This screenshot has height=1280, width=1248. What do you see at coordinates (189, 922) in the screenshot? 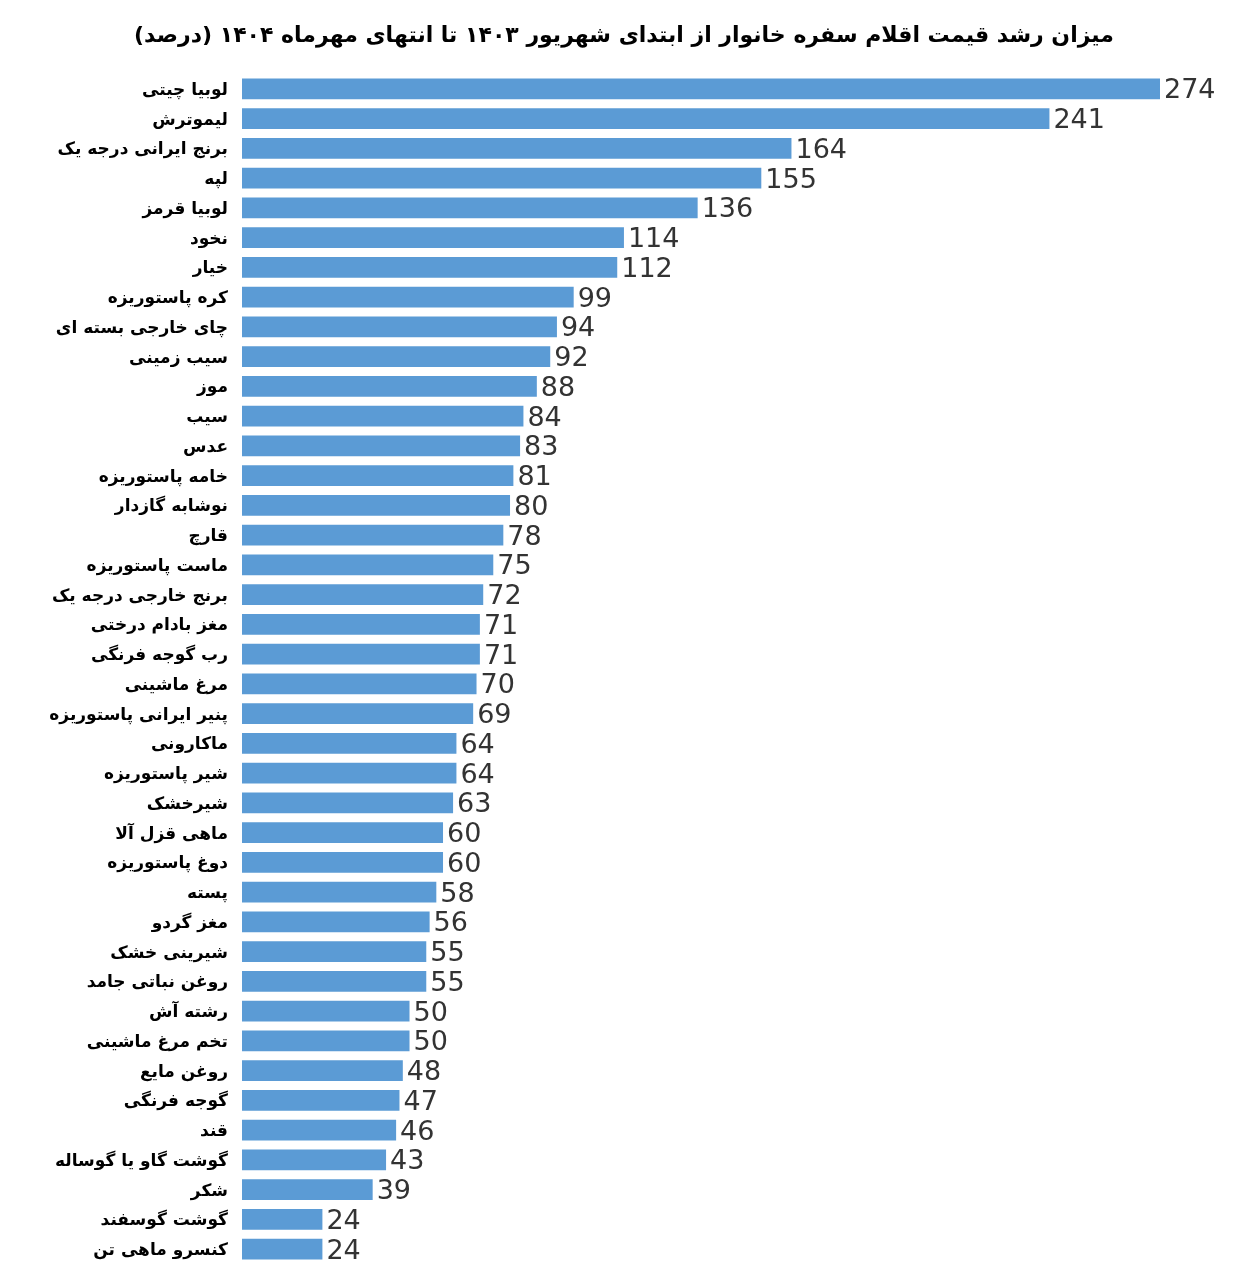
I see `y-tick-label: مغز گردو` at bounding box center [189, 922].